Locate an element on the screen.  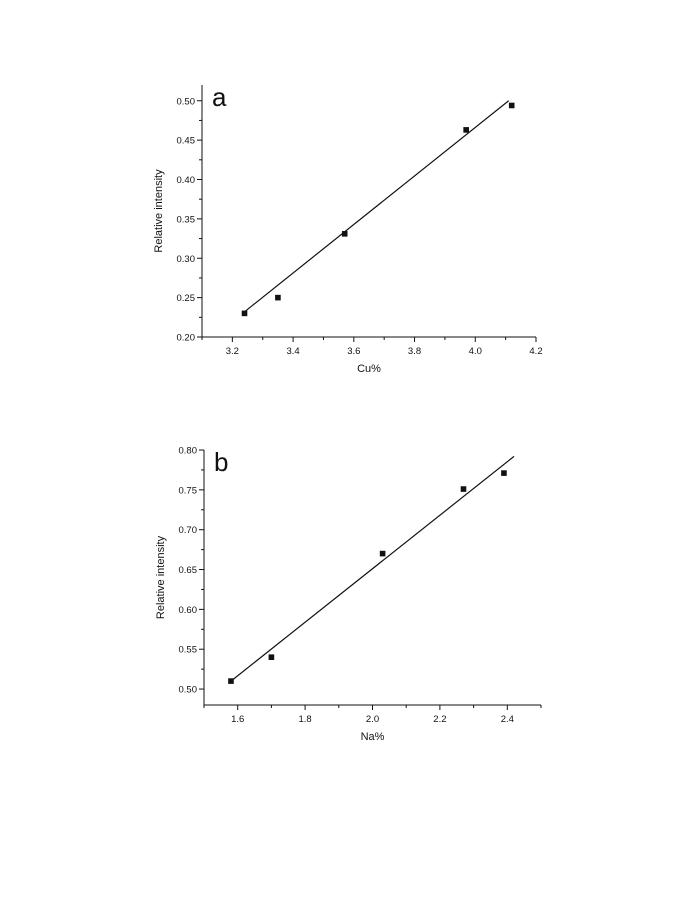
y-tick-label: 0.40 is located at coordinates (186, 180).